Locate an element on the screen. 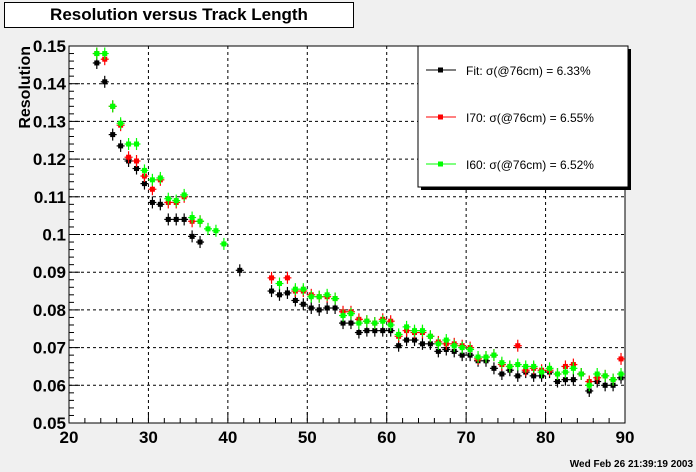 This screenshot has width=696, height=472. timestamp: Wed Feb 26 21:39:19 2003 is located at coordinates (631, 464).